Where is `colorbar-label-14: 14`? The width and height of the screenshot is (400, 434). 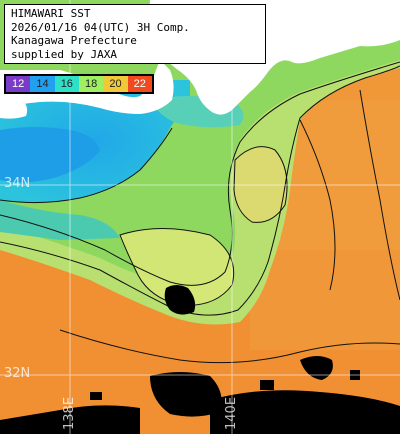
colorbar-label-14: 14 is located at coordinates (42, 84).